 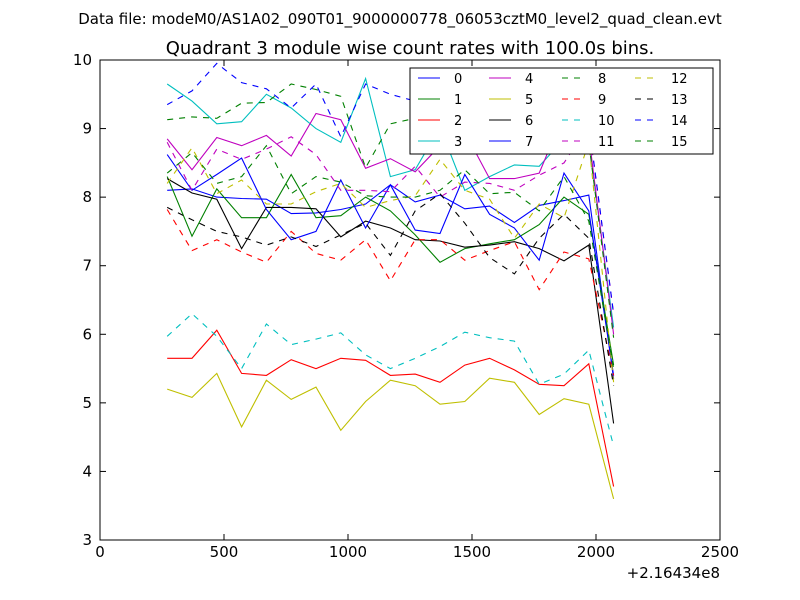 I want to click on legend-label-4: 4, so click(x=529, y=79).